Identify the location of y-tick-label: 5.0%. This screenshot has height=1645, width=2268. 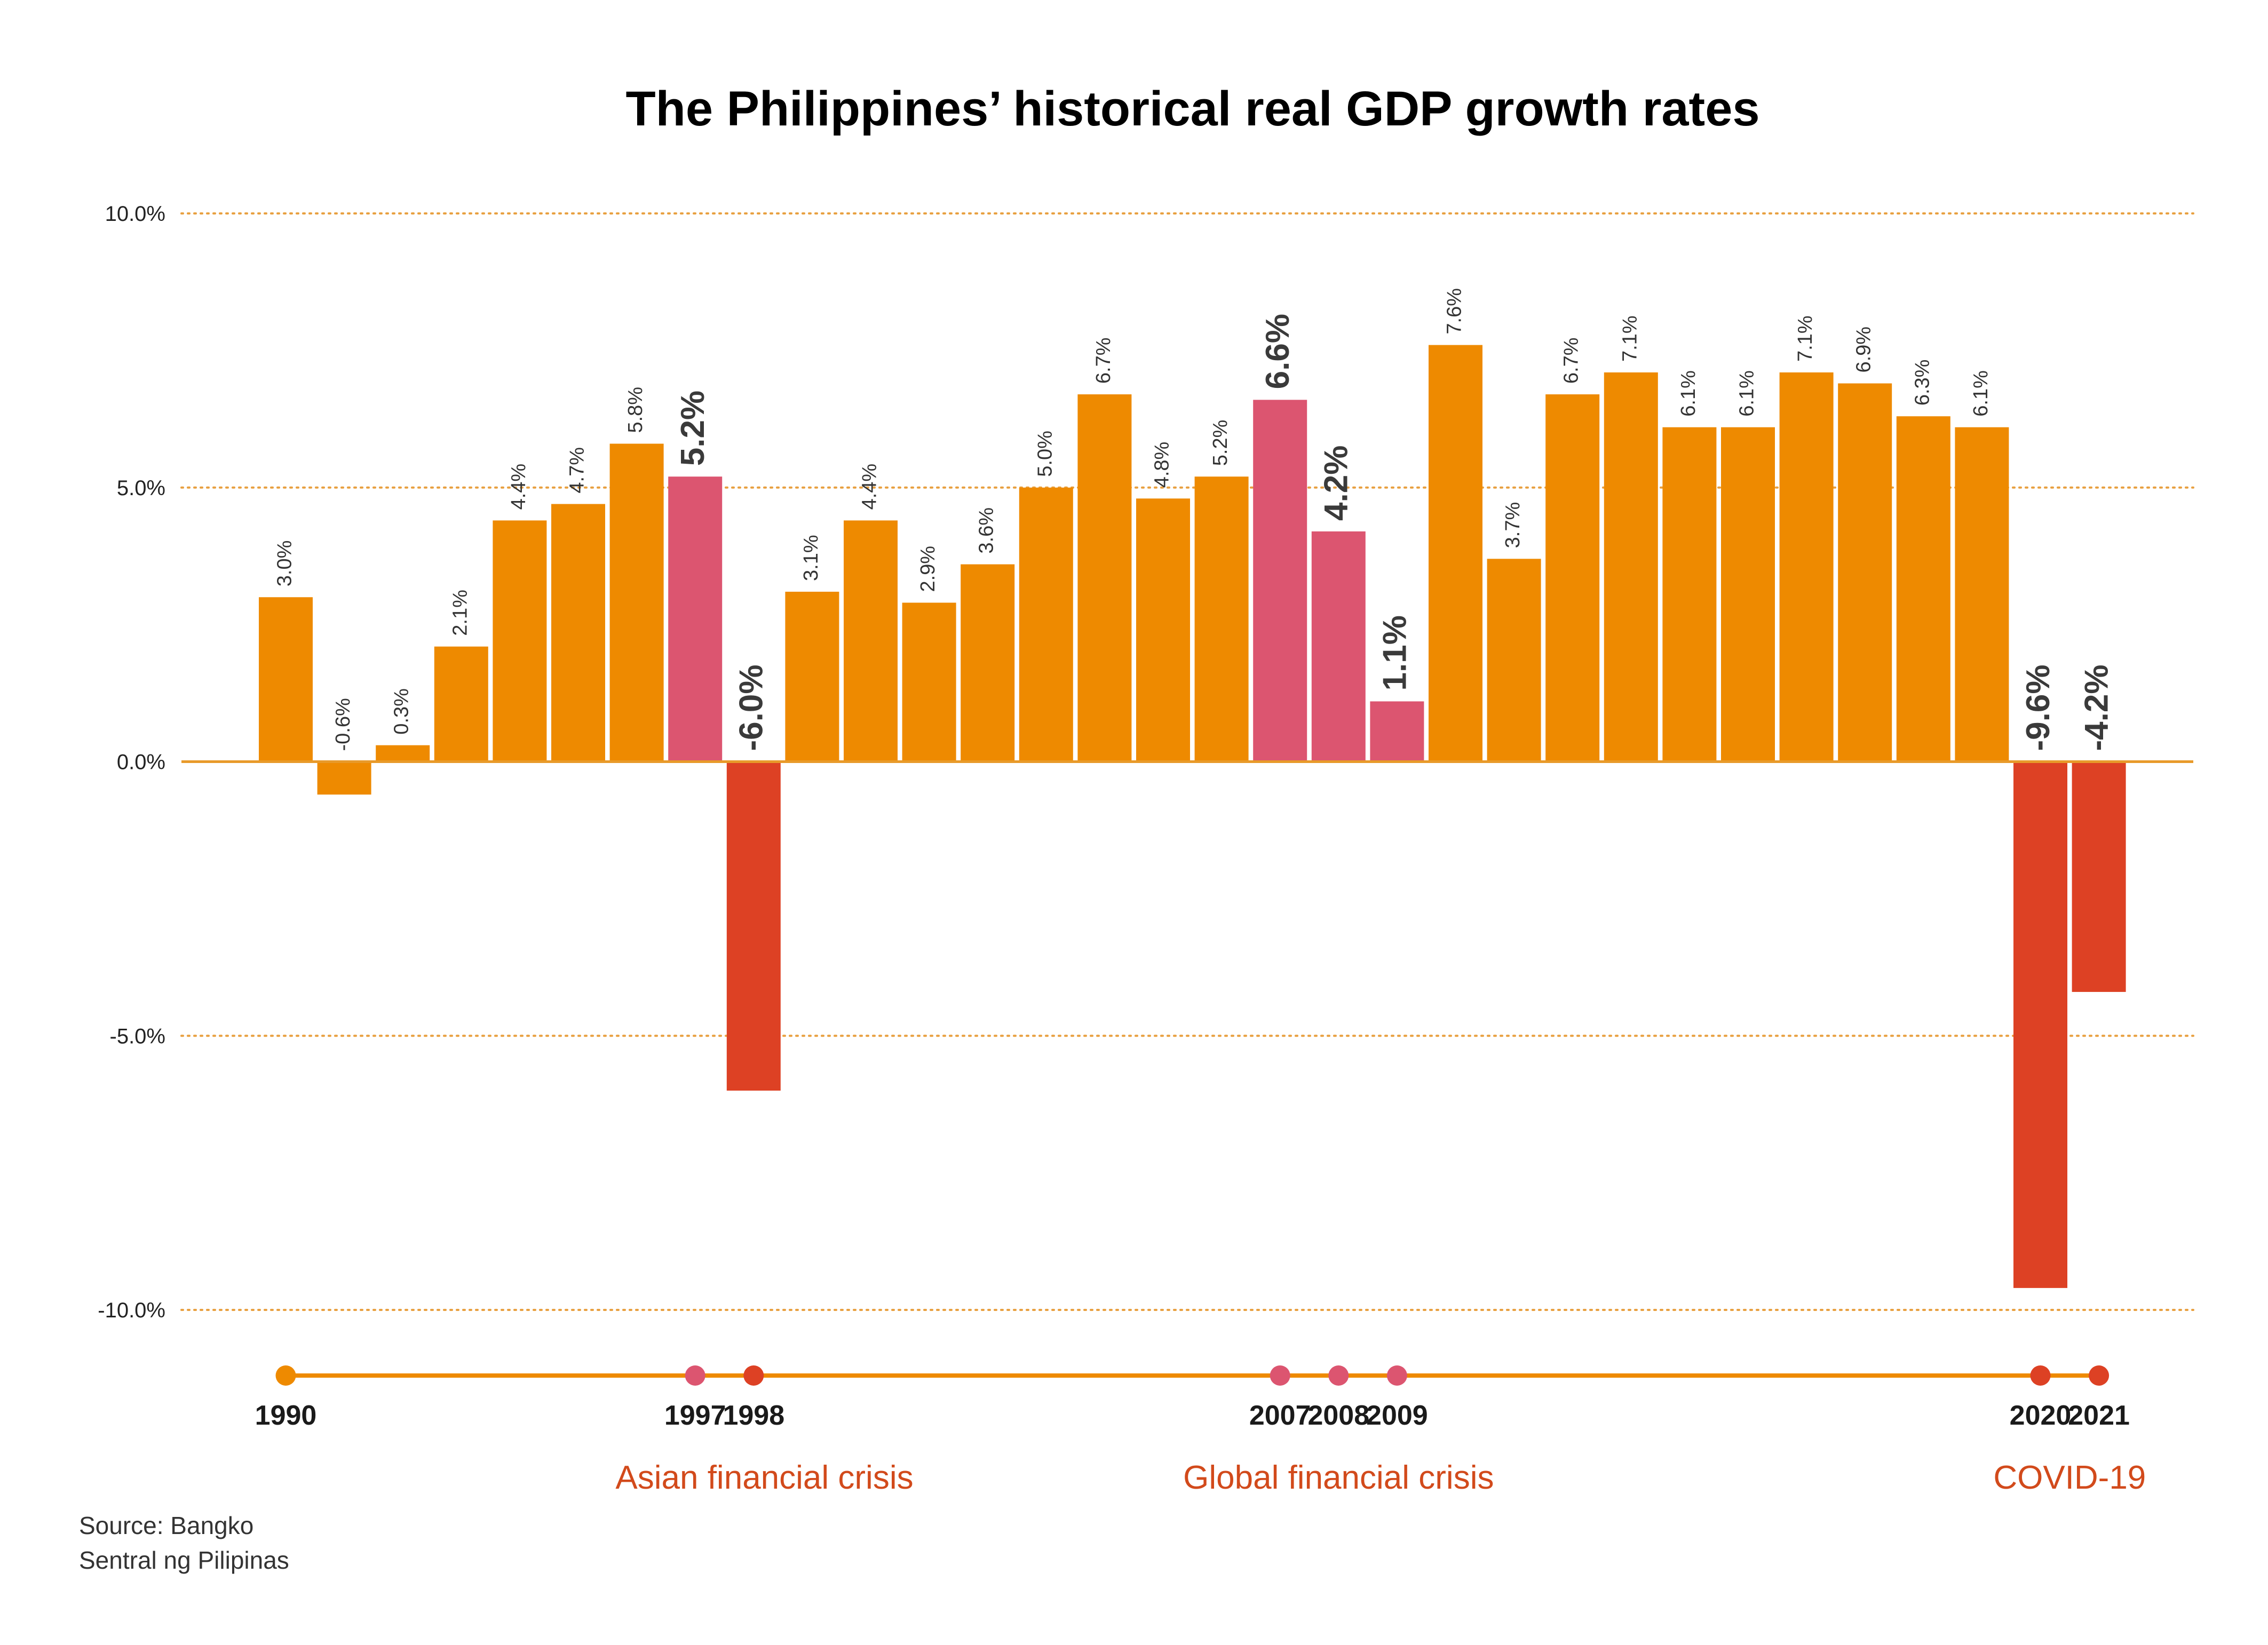
(141, 488).